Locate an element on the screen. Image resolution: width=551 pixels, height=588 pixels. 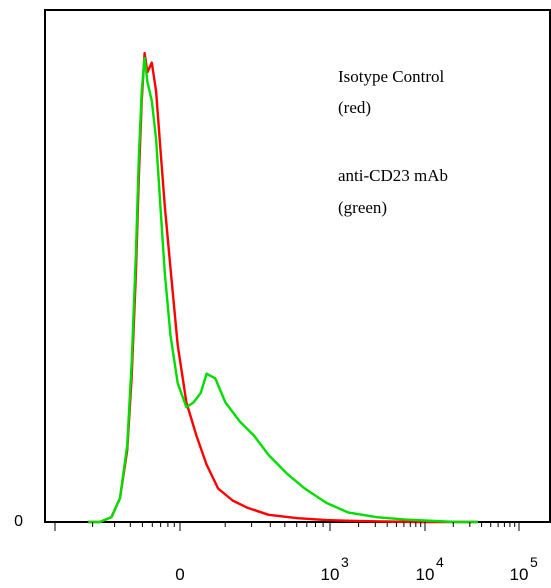
x-tick-label-10-4: 10 is located at coordinates (425, 574).